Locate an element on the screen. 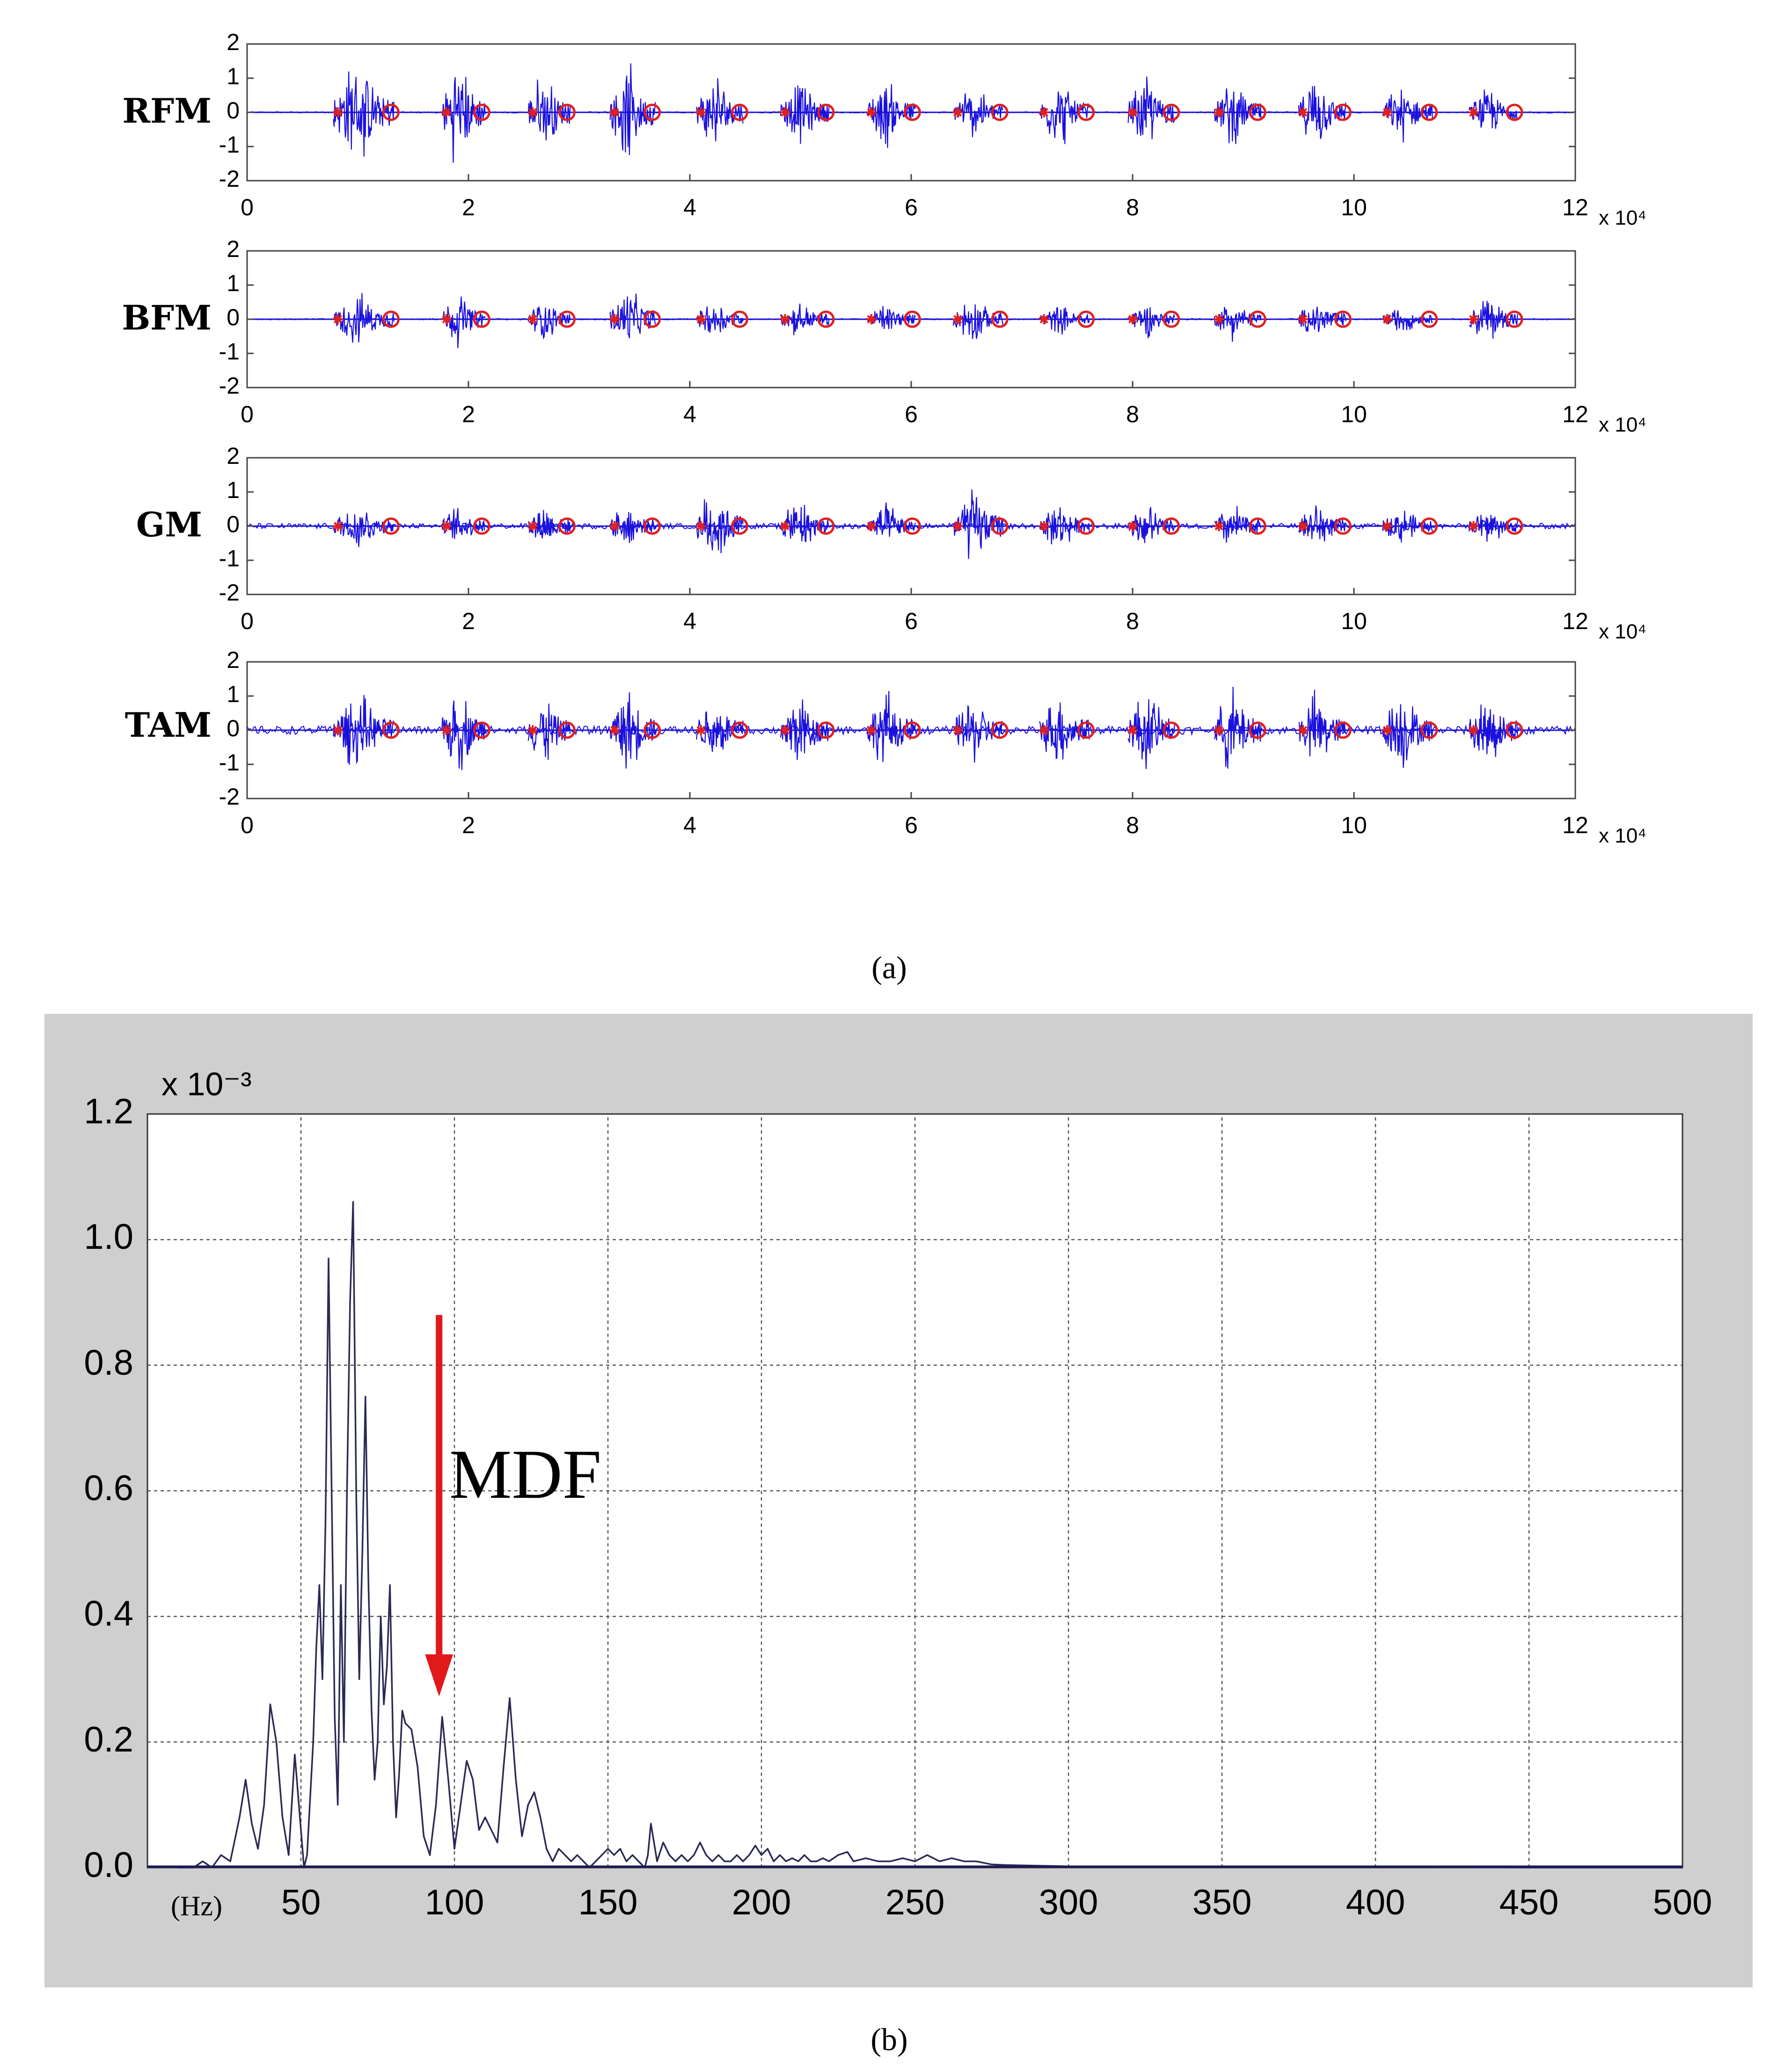  emg-subplot-bfm: BFM 2 1 0 -1 -2 0 2 4 6 8 10 12 x 10⁴ is located at coordinates (884, 336).